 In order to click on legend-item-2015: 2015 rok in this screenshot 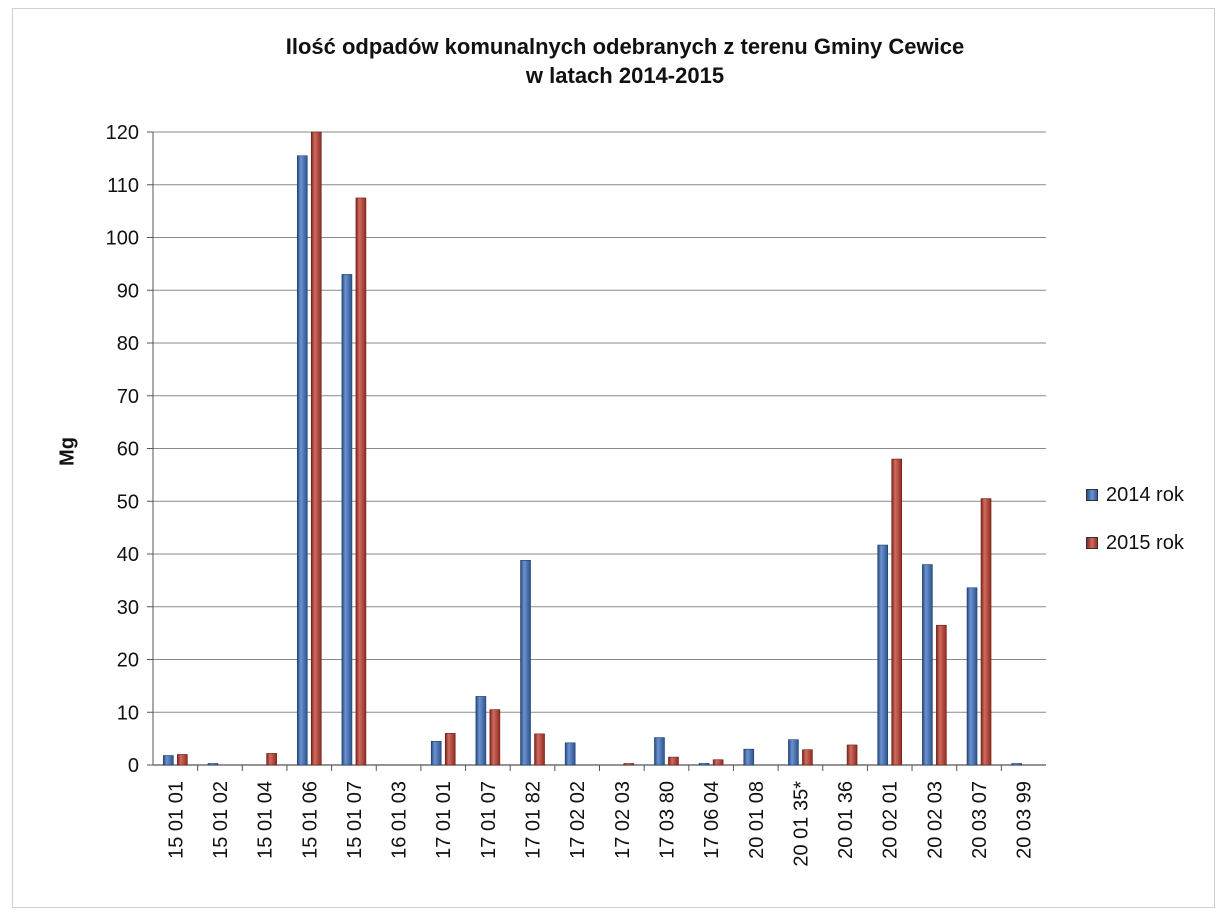, I will do `click(1135, 543)`.